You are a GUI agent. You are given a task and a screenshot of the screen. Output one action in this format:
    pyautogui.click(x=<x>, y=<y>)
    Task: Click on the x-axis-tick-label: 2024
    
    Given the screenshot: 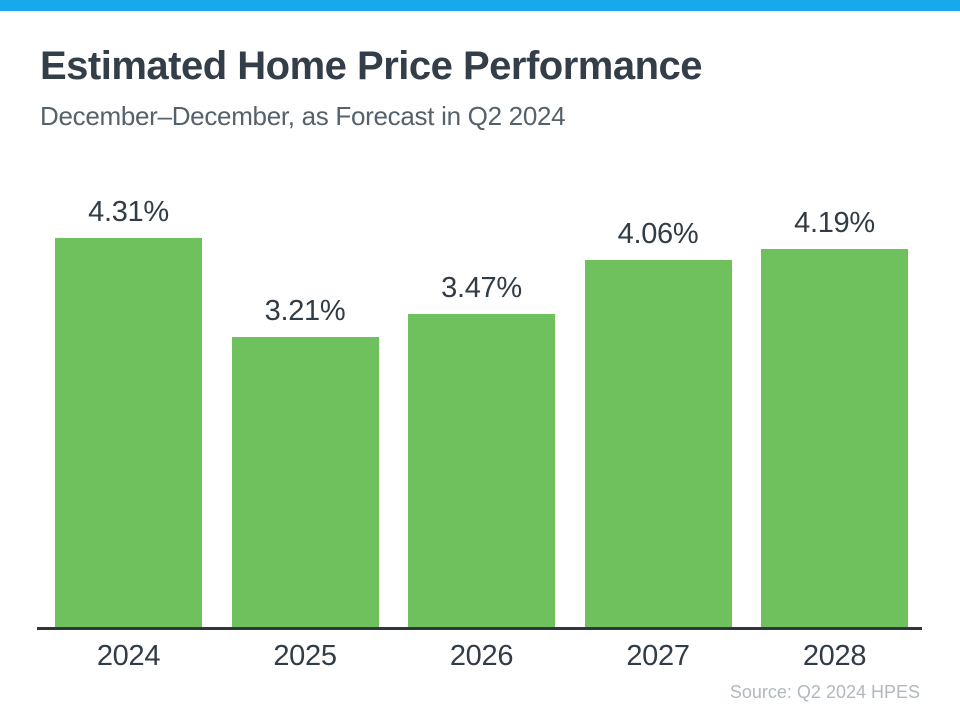 What is the action you would take?
    pyautogui.click(x=128, y=656)
    